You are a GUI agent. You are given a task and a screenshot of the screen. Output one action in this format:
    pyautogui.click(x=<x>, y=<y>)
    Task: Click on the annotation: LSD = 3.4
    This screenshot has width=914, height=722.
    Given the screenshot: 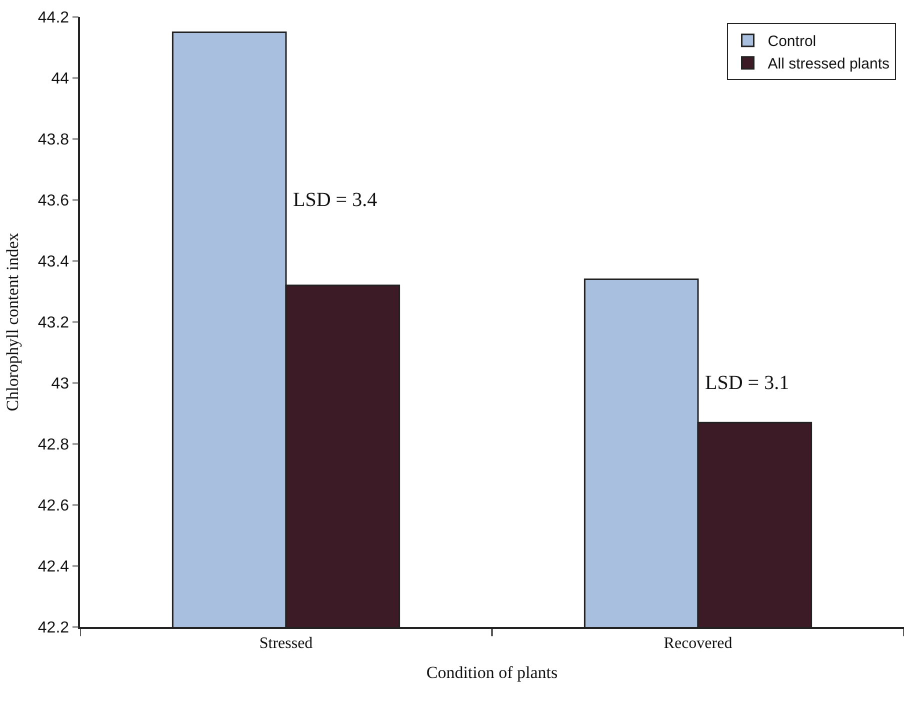 What is the action you would take?
    pyautogui.click(x=335, y=200)
    